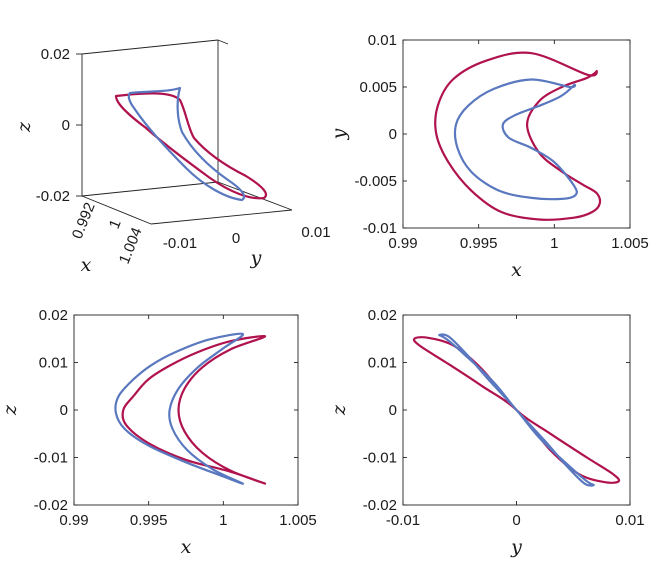  Describe the element at coordinates (380, 505) in the screenshot. I see `yz-ytick-label-4: -0.02` at that location.